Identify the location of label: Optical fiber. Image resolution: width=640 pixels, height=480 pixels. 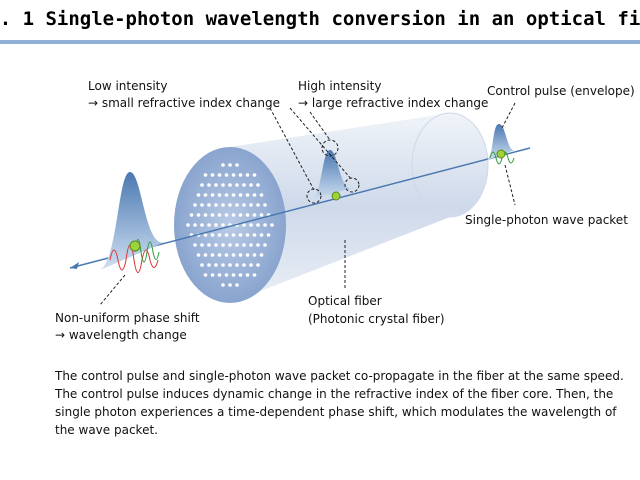
(345, 301).